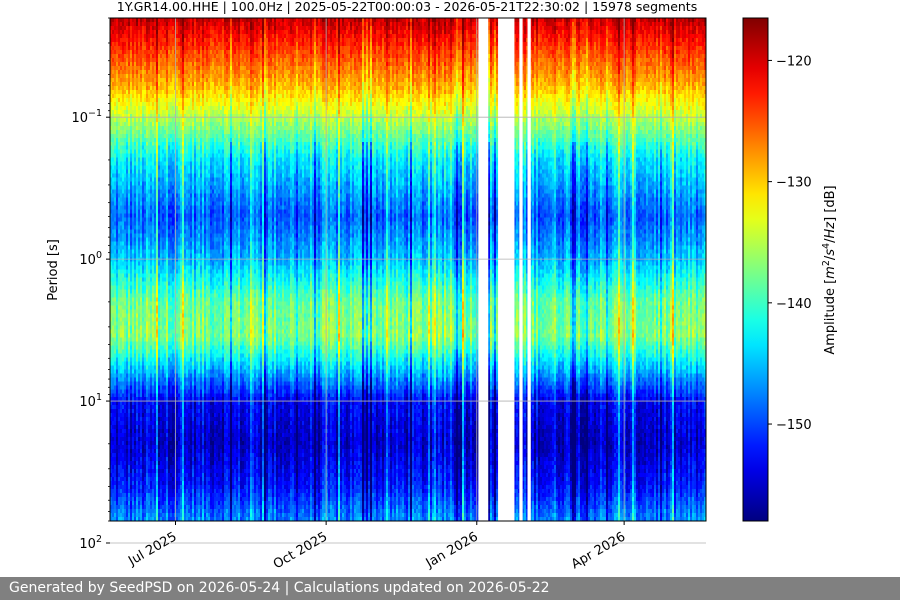  Describe the element at coordinates (376, 546) in the screenshot. I see `x-axis: Jul 2025 Oct 2025 Jan 2026 Apr 2026` at that location.